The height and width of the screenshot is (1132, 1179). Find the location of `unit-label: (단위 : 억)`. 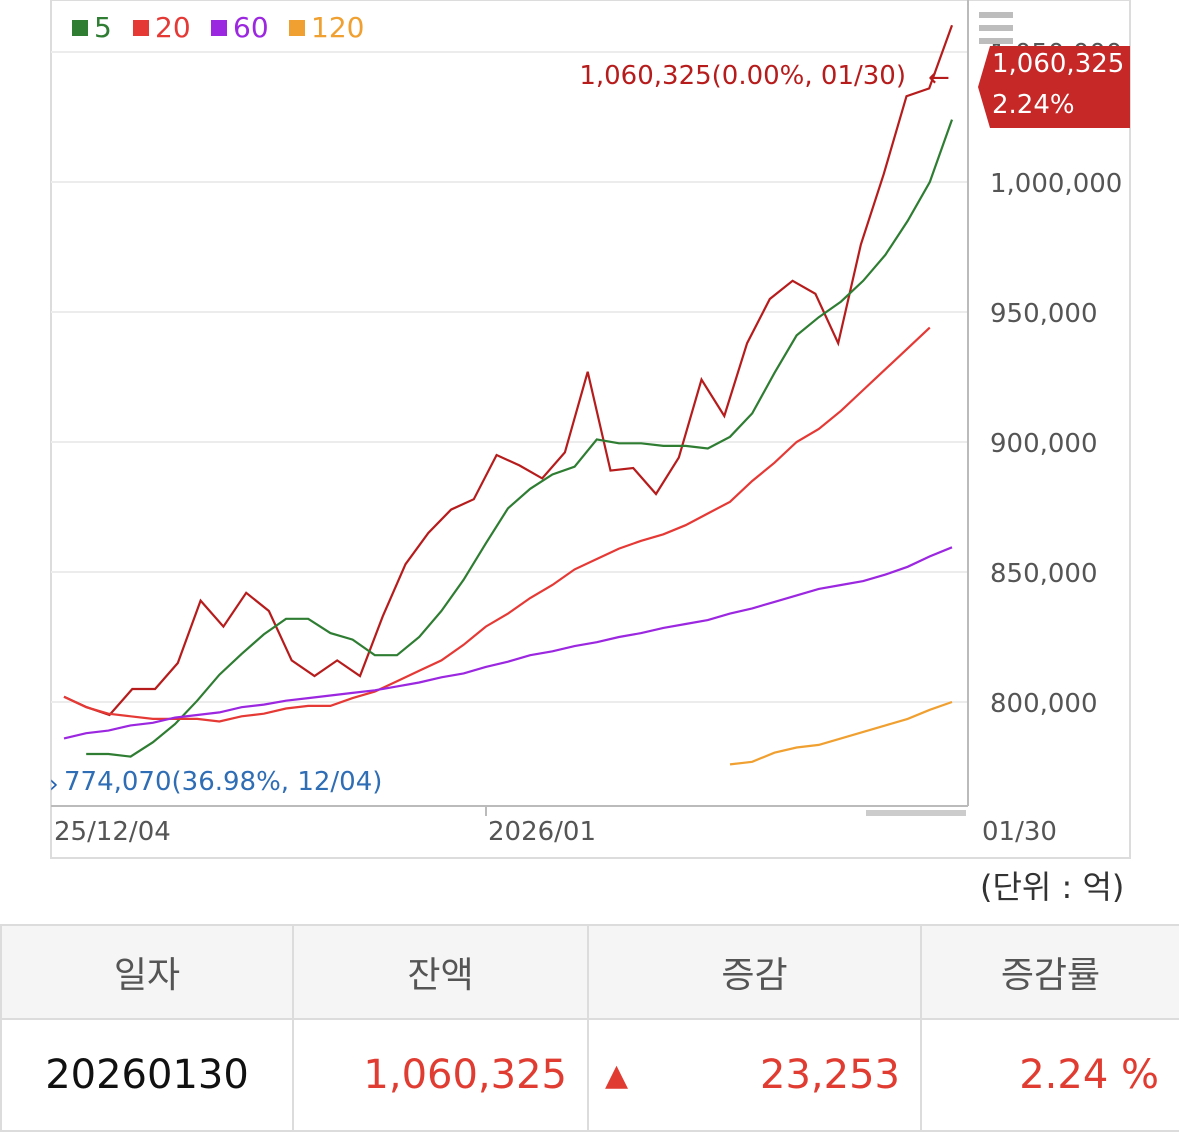

unit-label: (단위 : 억) is located at coordinates (1052, 887).